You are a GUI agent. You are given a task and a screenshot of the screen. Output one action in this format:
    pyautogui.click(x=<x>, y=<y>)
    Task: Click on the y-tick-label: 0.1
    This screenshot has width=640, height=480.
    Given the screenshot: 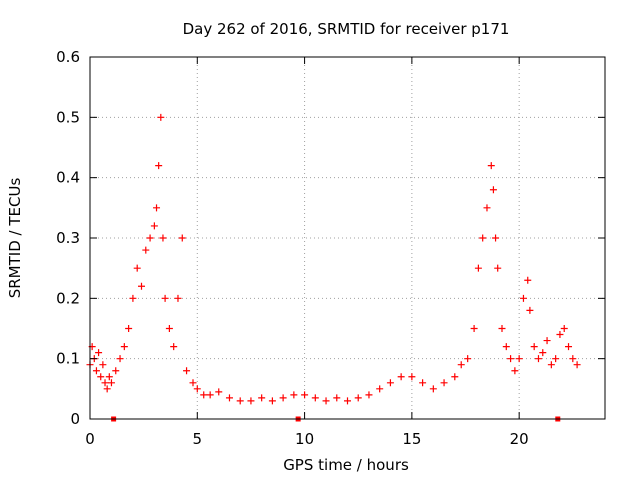 What is the action you would take?
    pyautogui.click(x=68, y=359)
    